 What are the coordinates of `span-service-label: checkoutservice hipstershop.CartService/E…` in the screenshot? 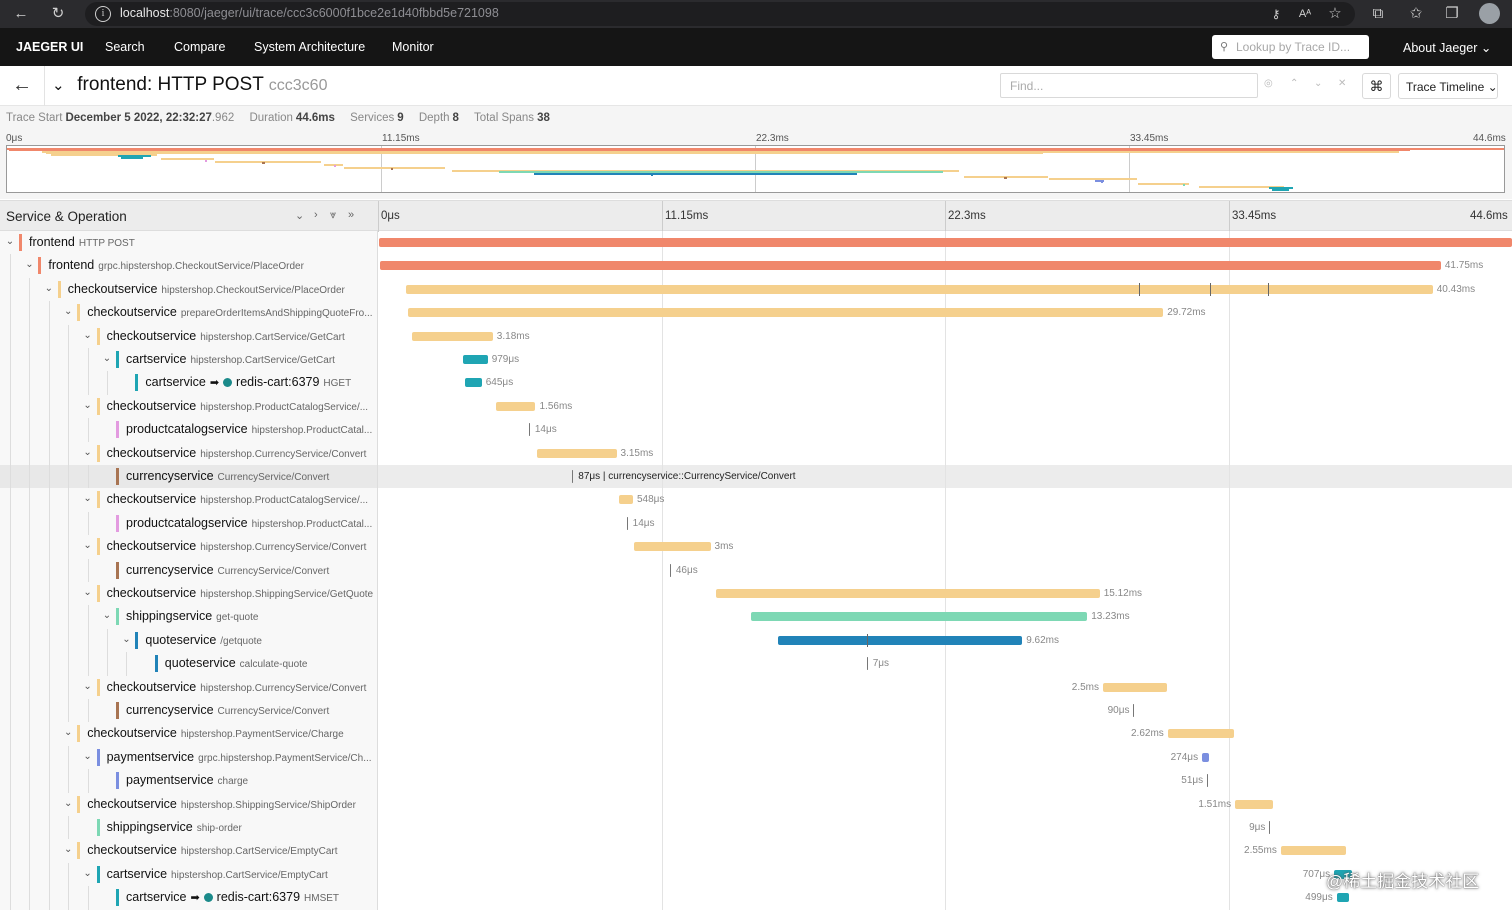 It's located at (212, 850).